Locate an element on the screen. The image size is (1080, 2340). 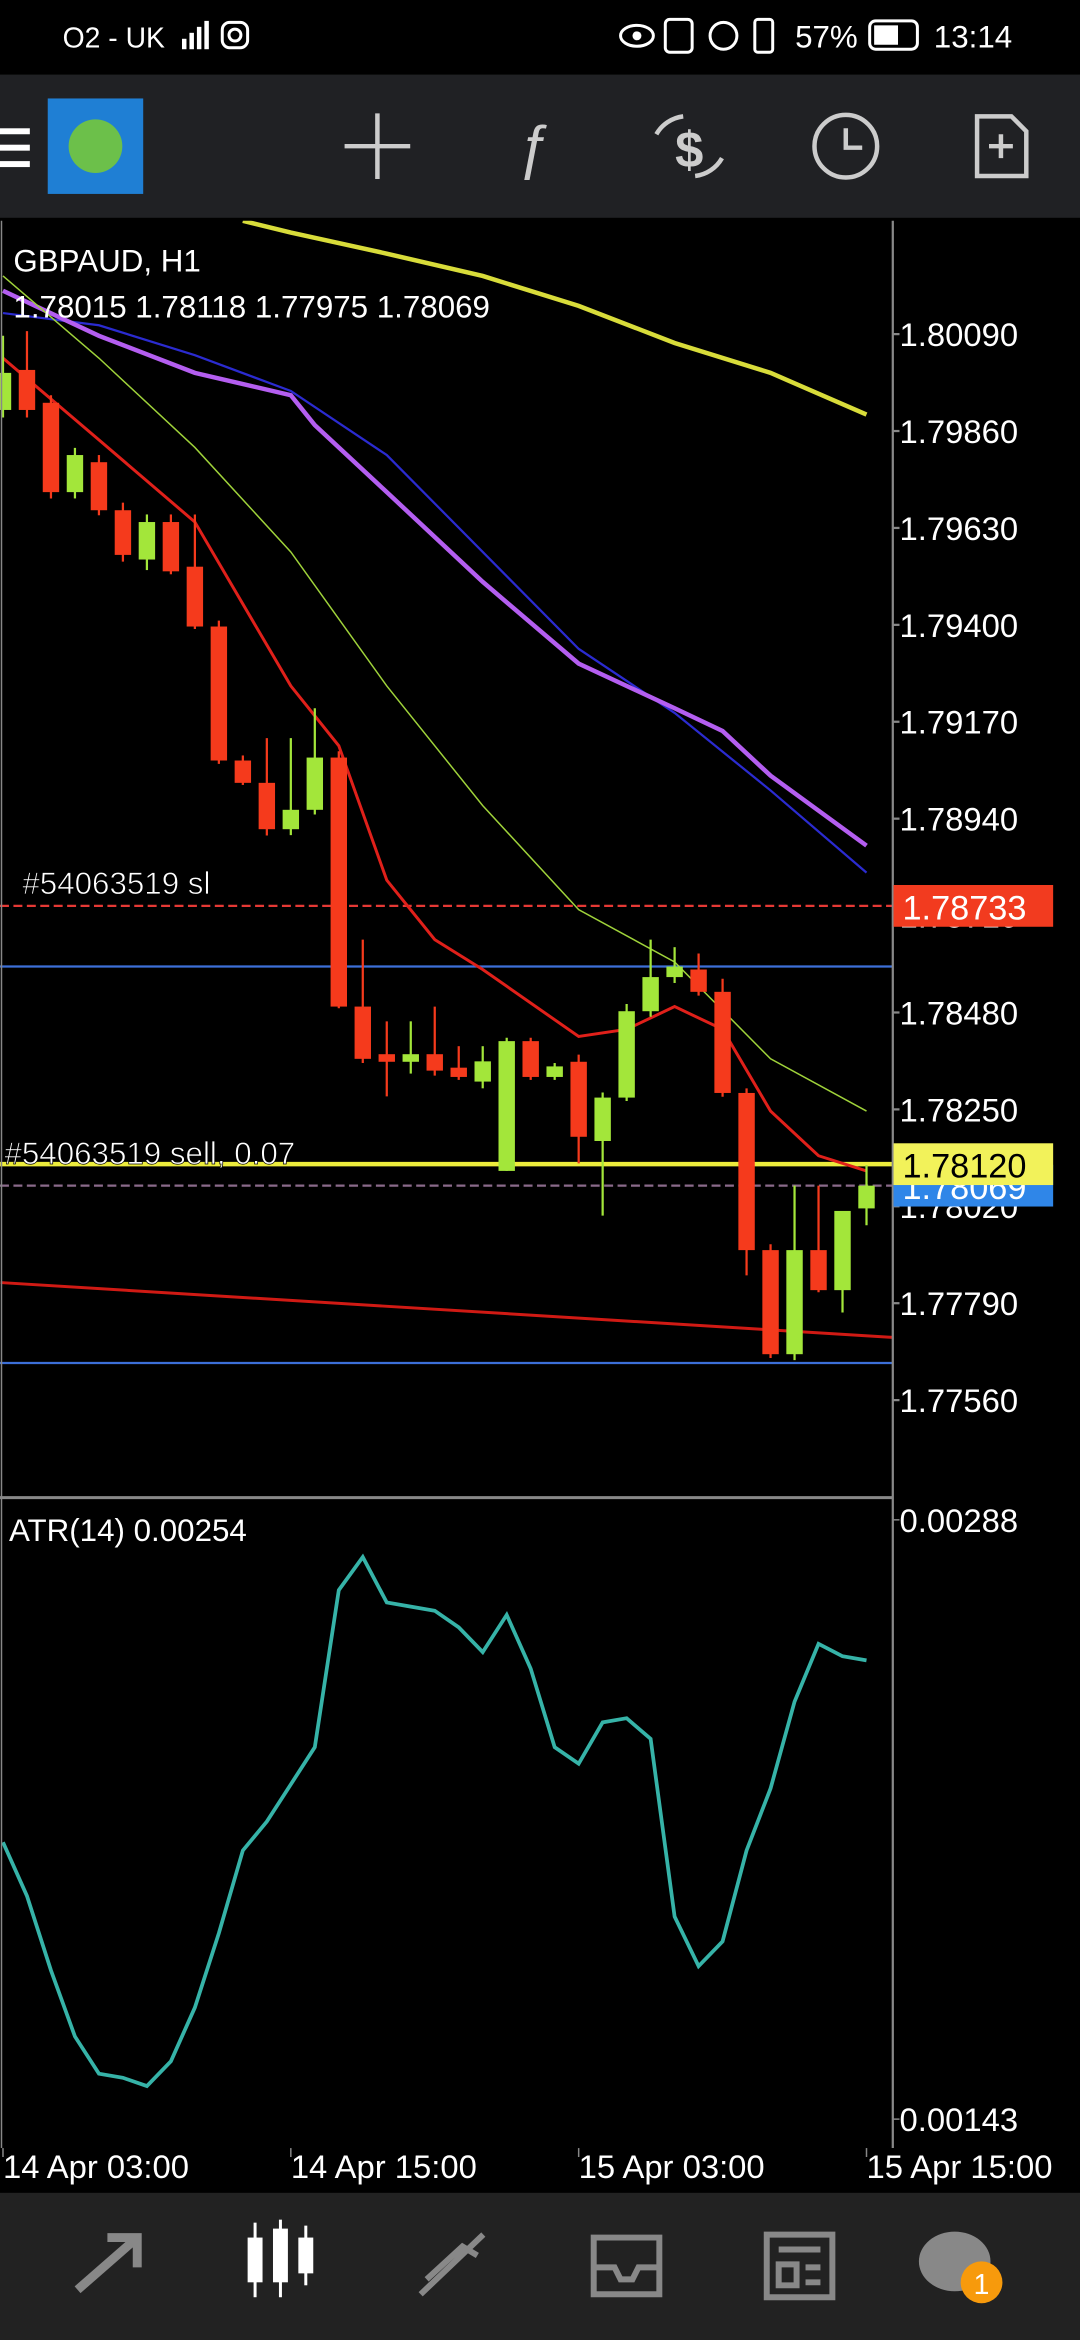
y-tick-label: 1.79400 is located at coordinates (959, 625).